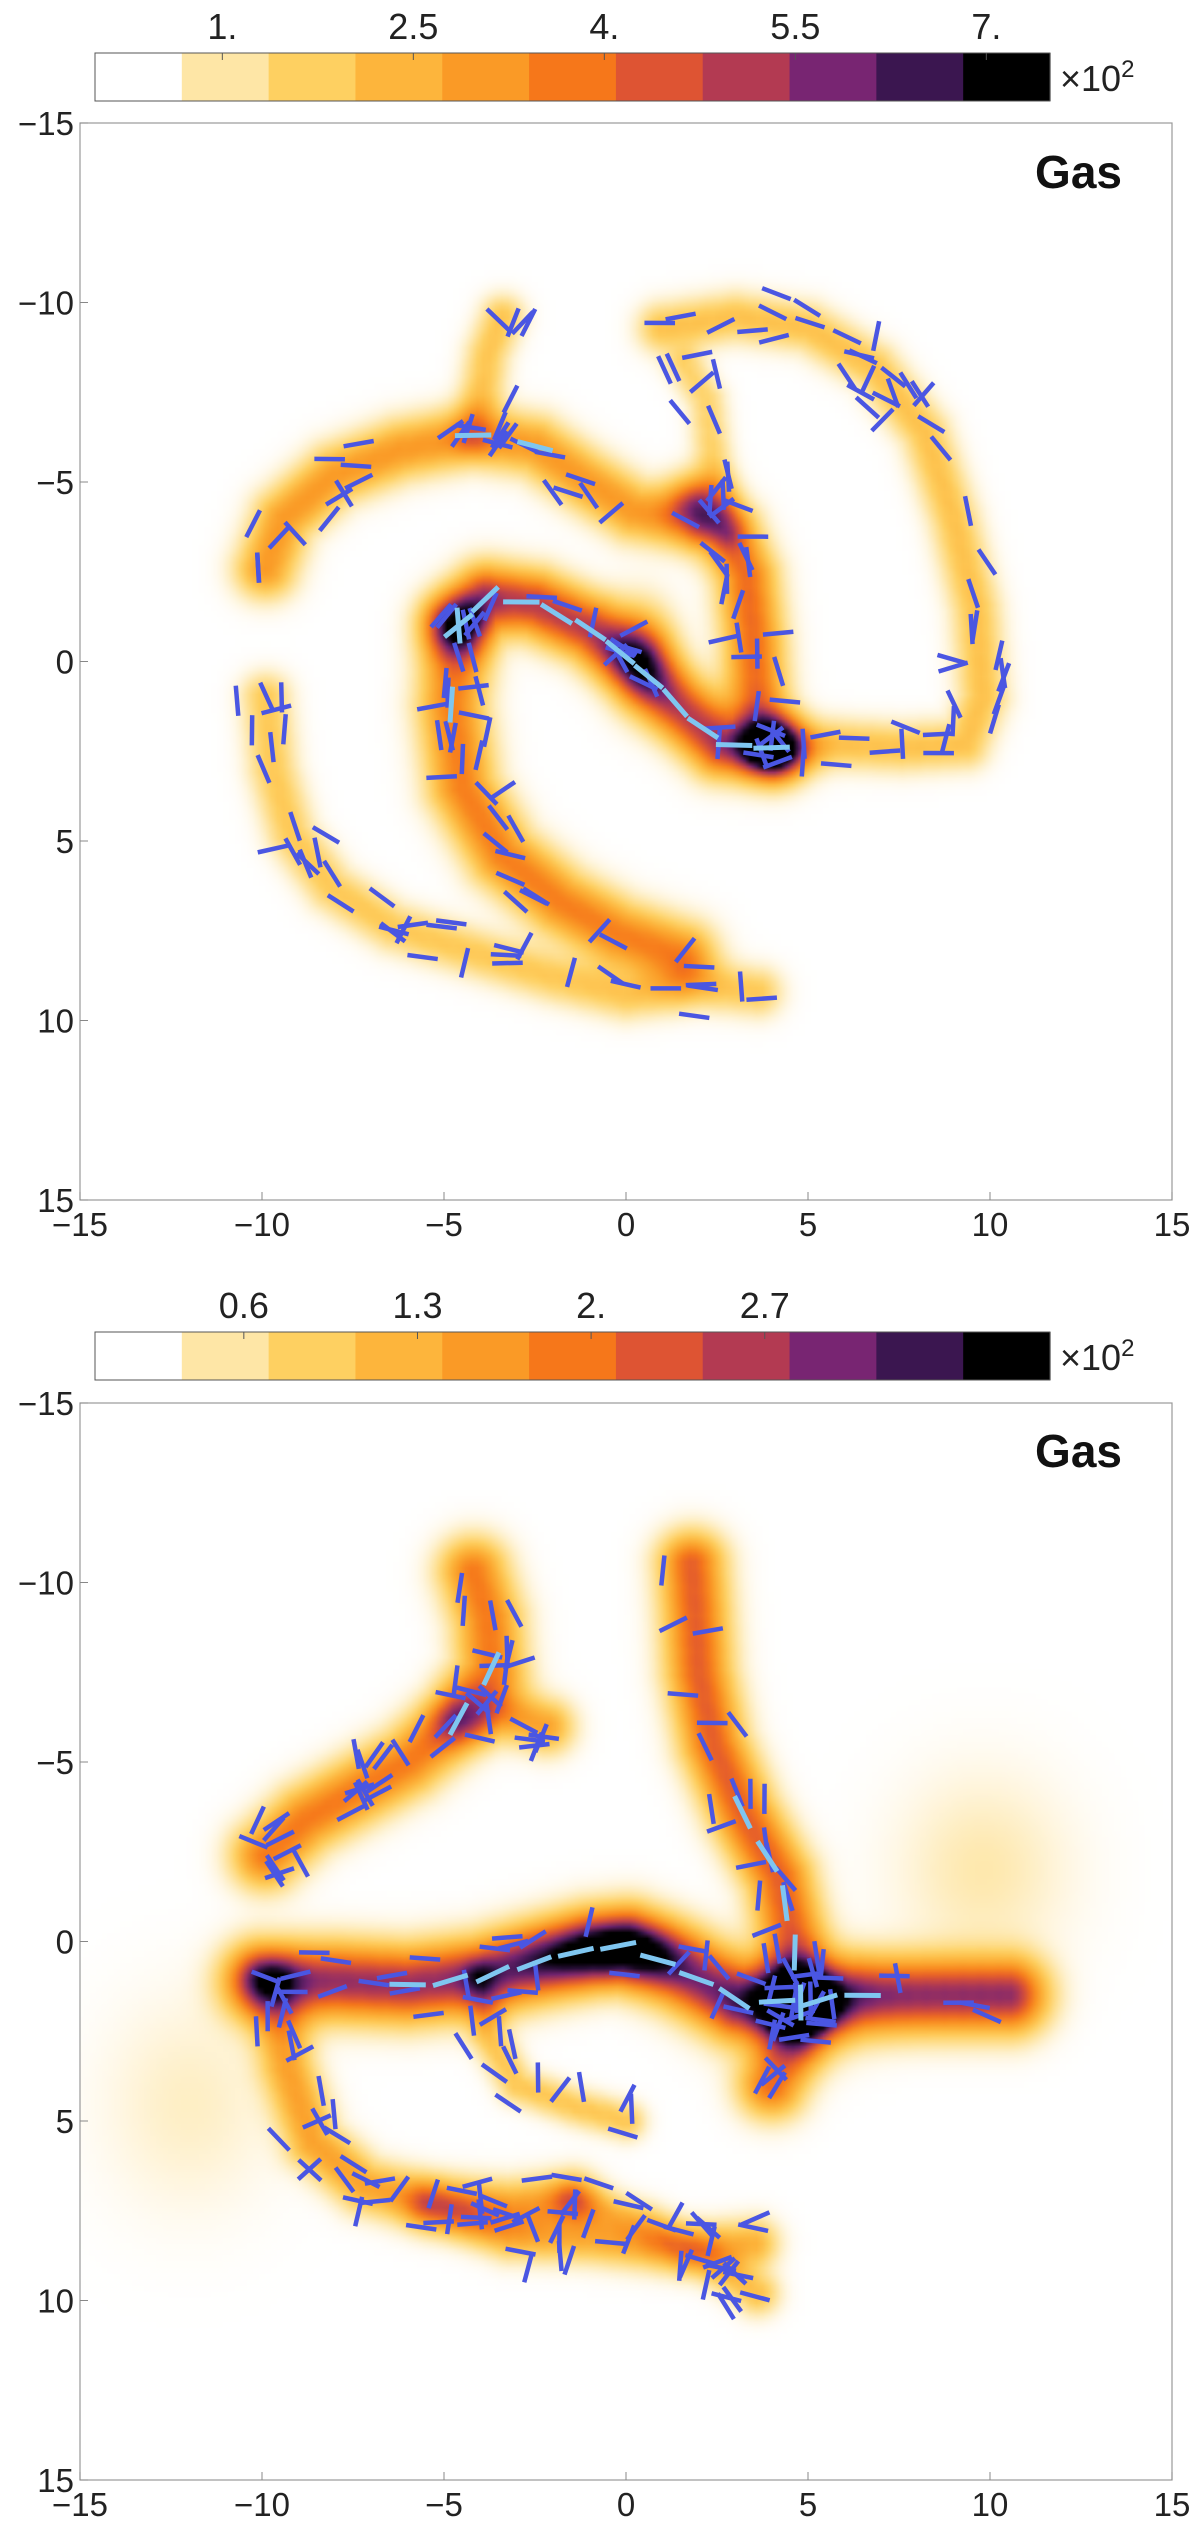 This screenshot has width=1200, height=2537. I want to click on y-tick-label: 5, so click(65, 841).